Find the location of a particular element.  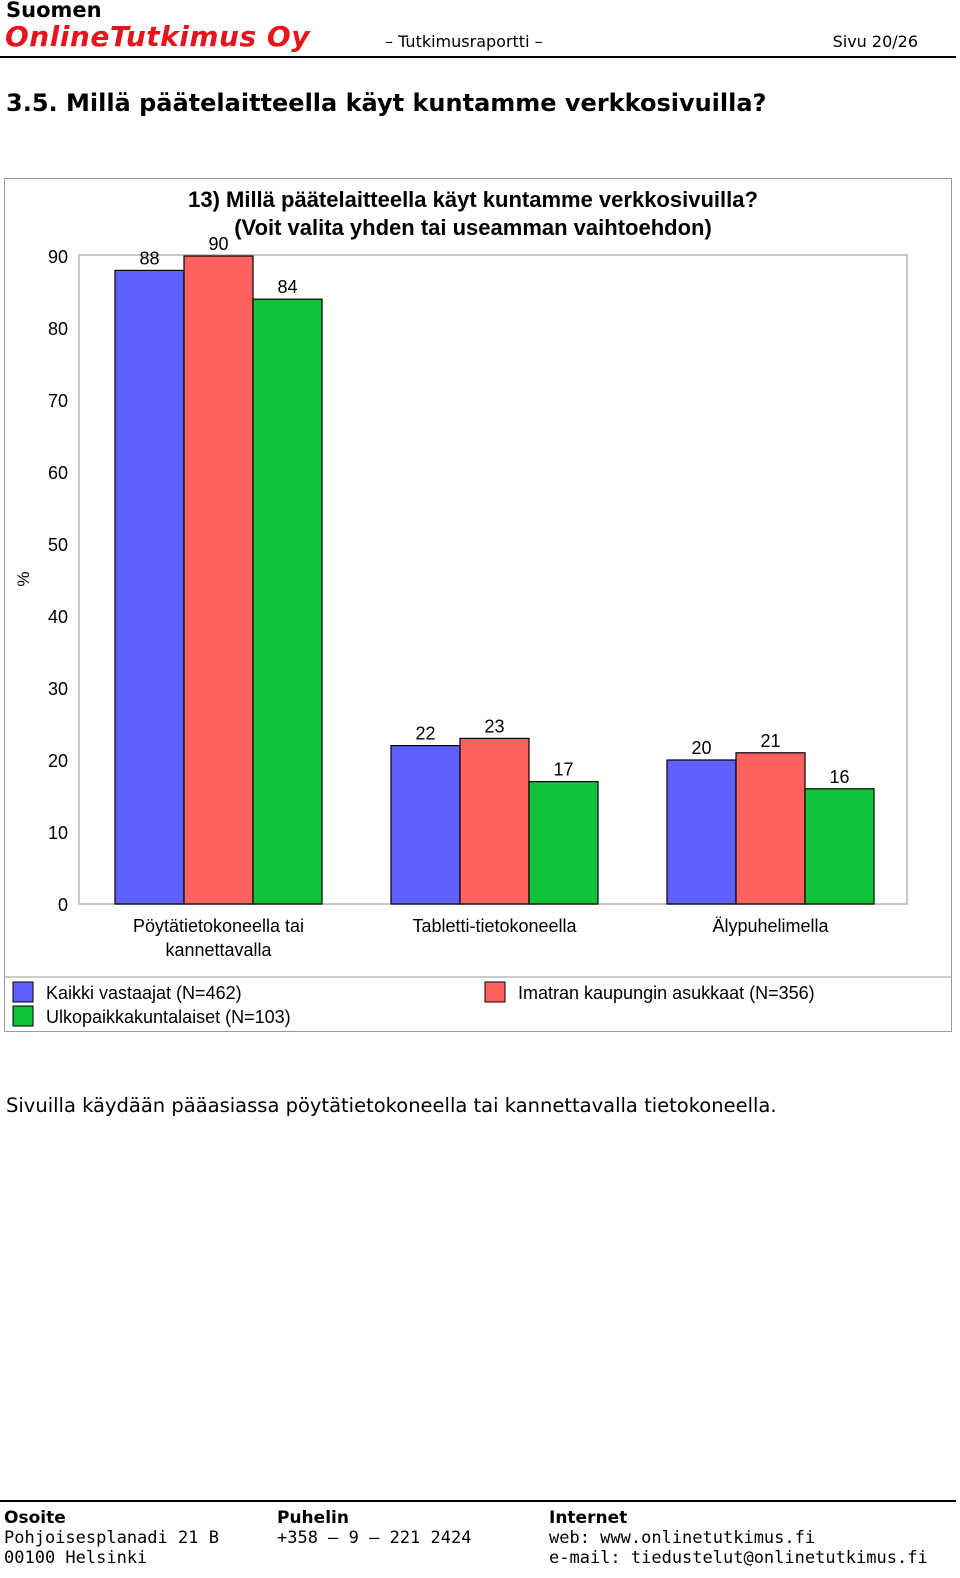

legend-label: Kaikki vastaajat (N=462) is located at coordinates (144, 993).